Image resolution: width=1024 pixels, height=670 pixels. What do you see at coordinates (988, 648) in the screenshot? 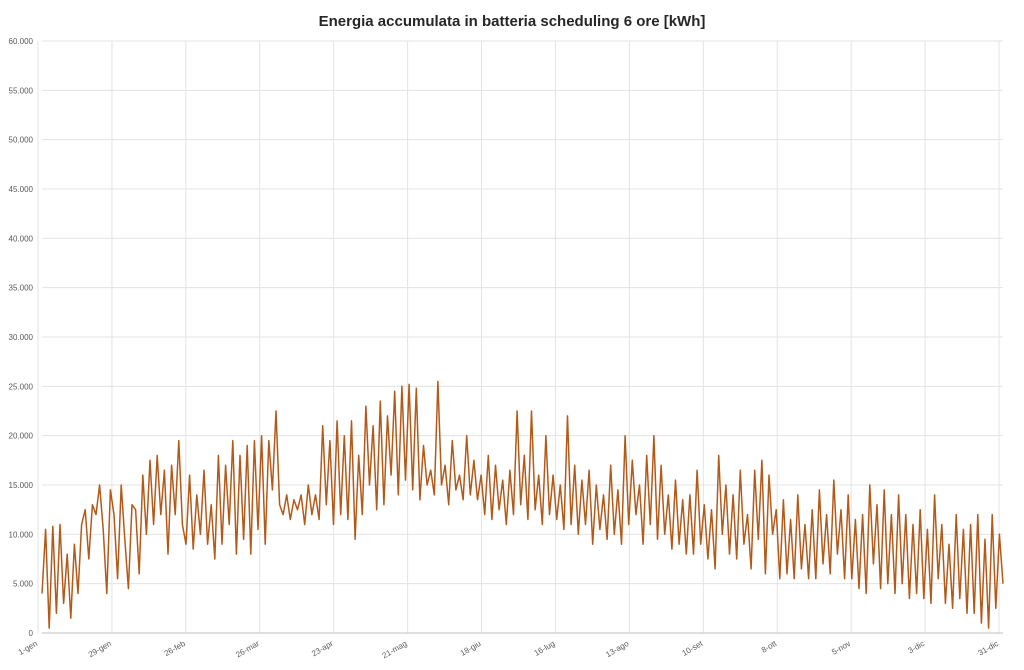
I see `x-tick-label: 31-dic` at bounding box center [988, 648].